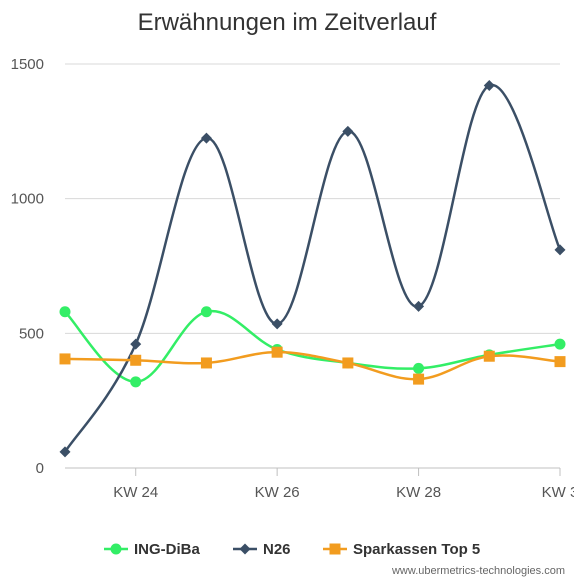  Describe the element at coordinates (262, 549) in the screenshot. I see `legend-item-n26: N26` at that location.